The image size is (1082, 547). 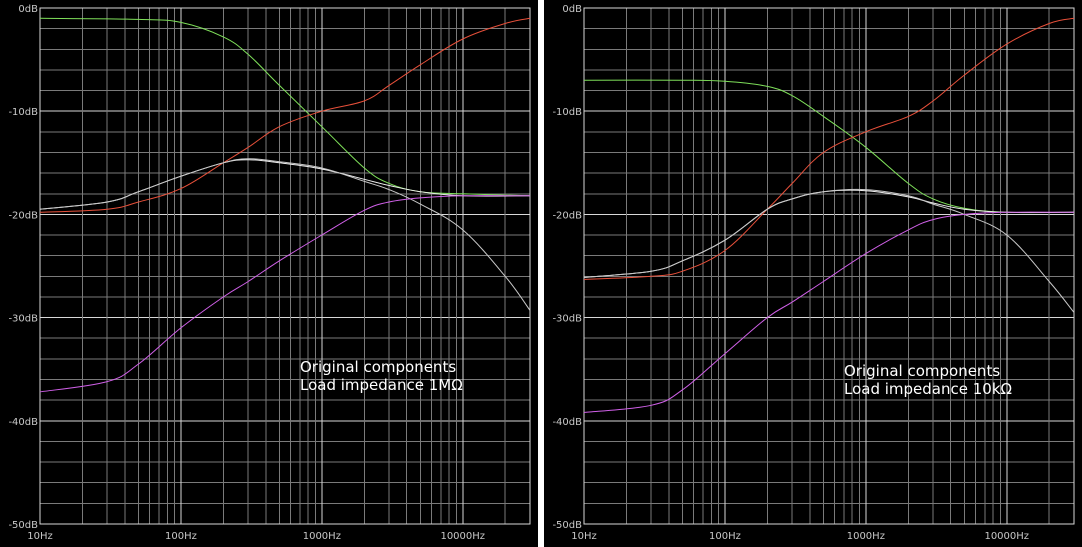 I want to click on chart-annotation-line: Load impedance 10kΩ, so click(x=928, y=389).